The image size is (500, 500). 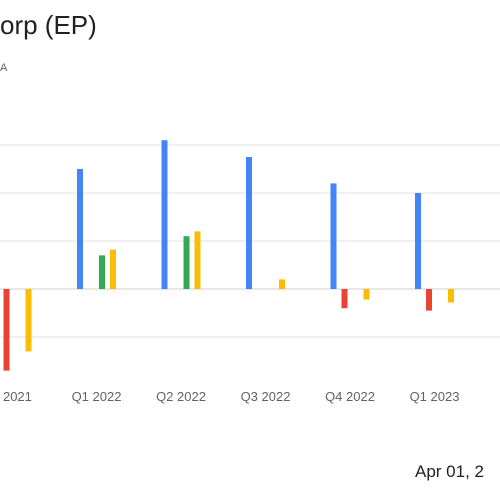 What do you see at coordinates (350, 396) in the screenshot?
I see `x-tick-label: Q4 2022` at bounding box center [350, 396].